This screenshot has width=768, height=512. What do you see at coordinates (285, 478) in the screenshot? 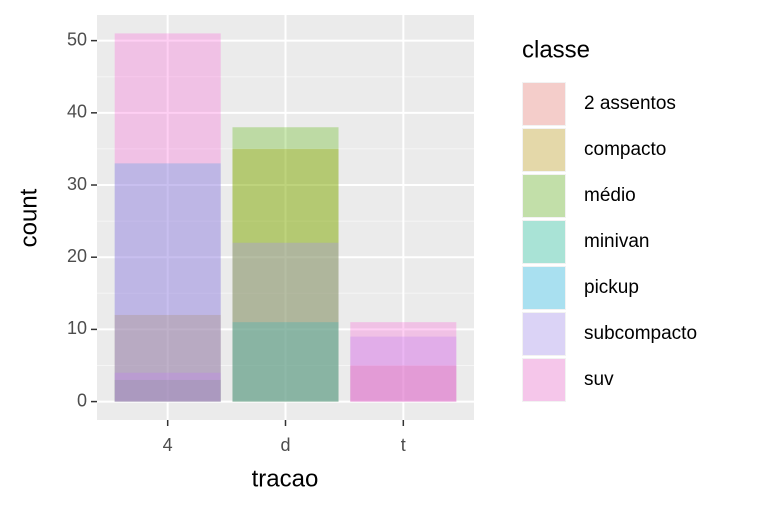
I see `x-axis-title: tracao` at bounding box center [285, 478].